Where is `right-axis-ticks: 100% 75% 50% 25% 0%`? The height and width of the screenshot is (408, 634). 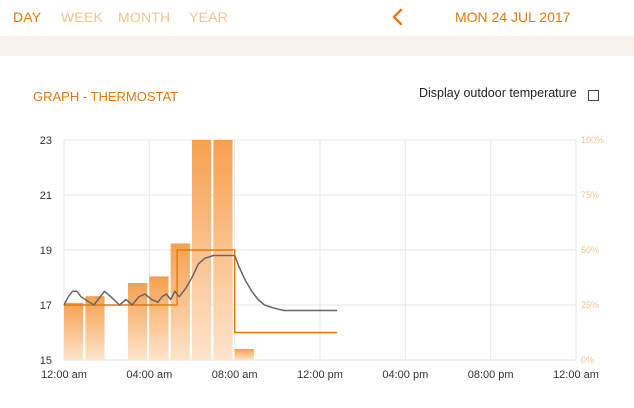 right-axis-ticks: 100% 75% 50% 25% 0% is located at coordinates (592, 250).